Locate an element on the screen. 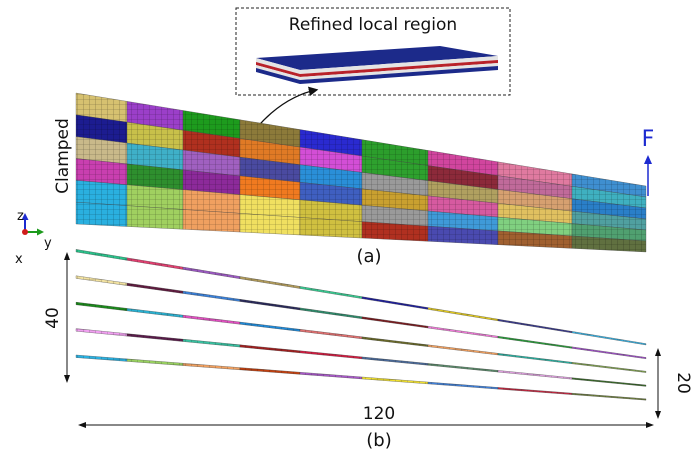  dim-120-line is located at coordinates (366, 425).